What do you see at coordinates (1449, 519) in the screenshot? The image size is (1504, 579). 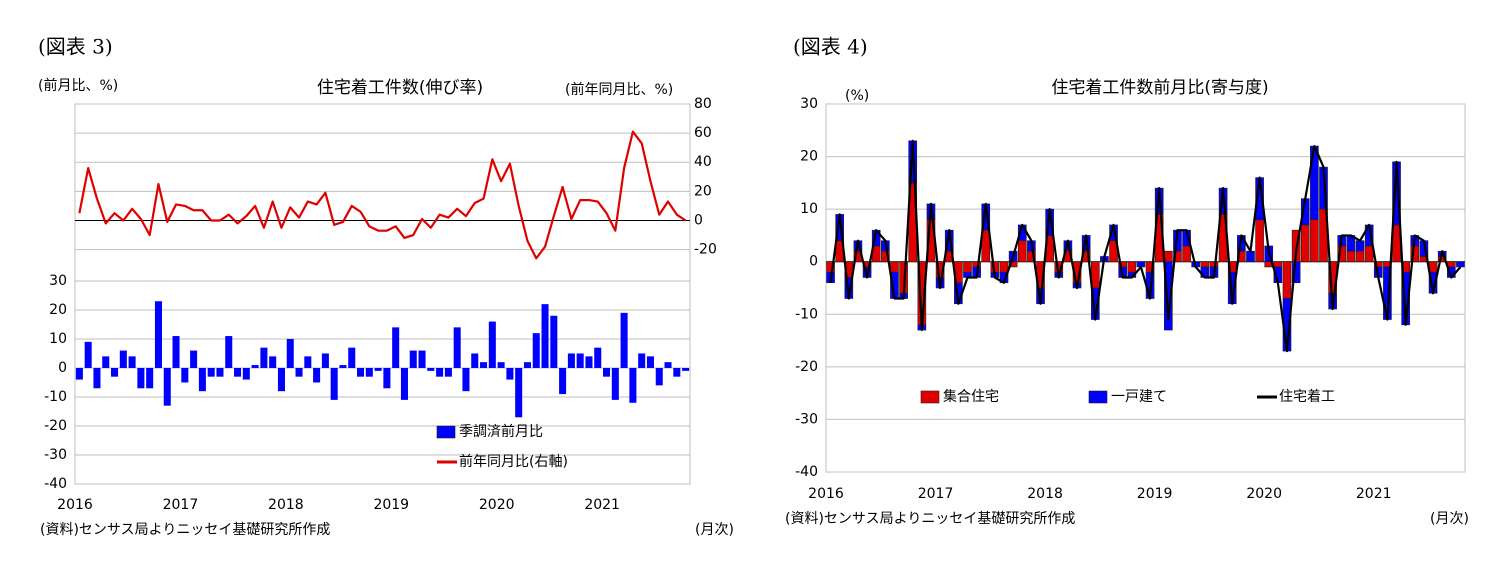 I see `x-unit: (月次)` at bounding box center [1449, 519].